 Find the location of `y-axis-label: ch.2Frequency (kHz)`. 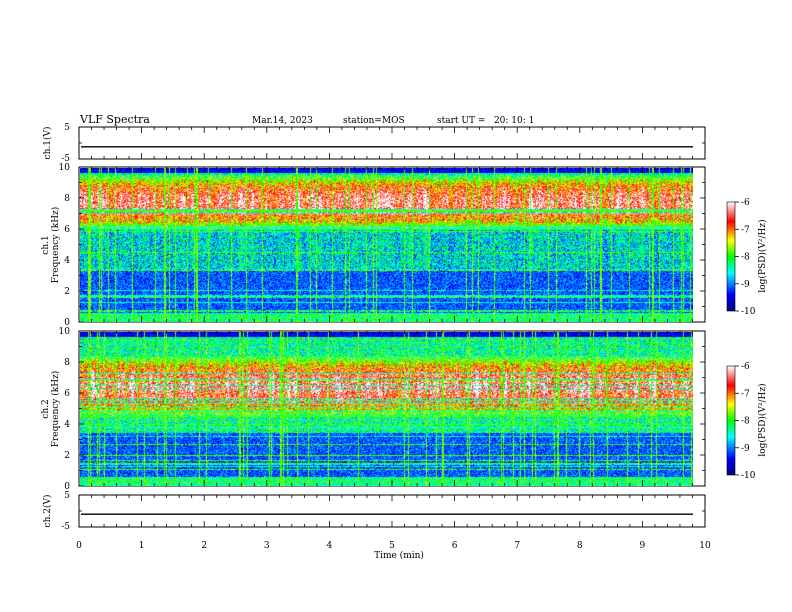

y-axis-label: ch.2Frequency (kHz) is located at coordinates (51, 409).